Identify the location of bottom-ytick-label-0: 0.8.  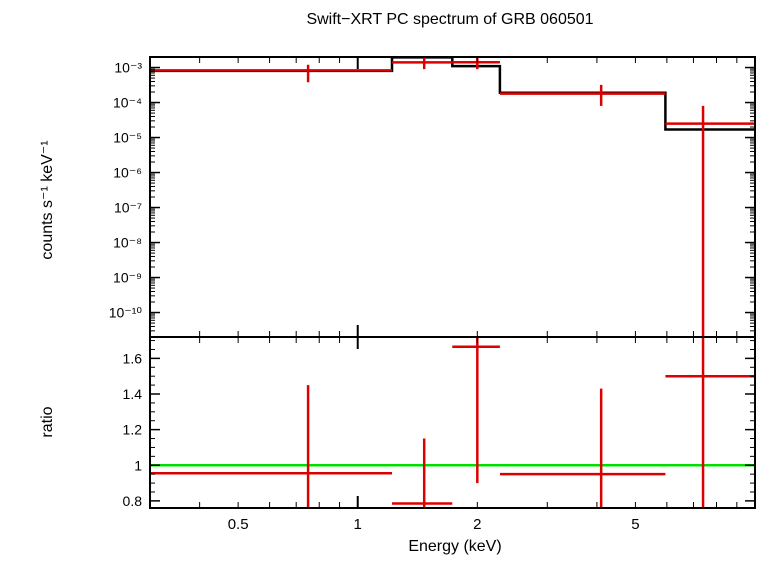
(133, 501).